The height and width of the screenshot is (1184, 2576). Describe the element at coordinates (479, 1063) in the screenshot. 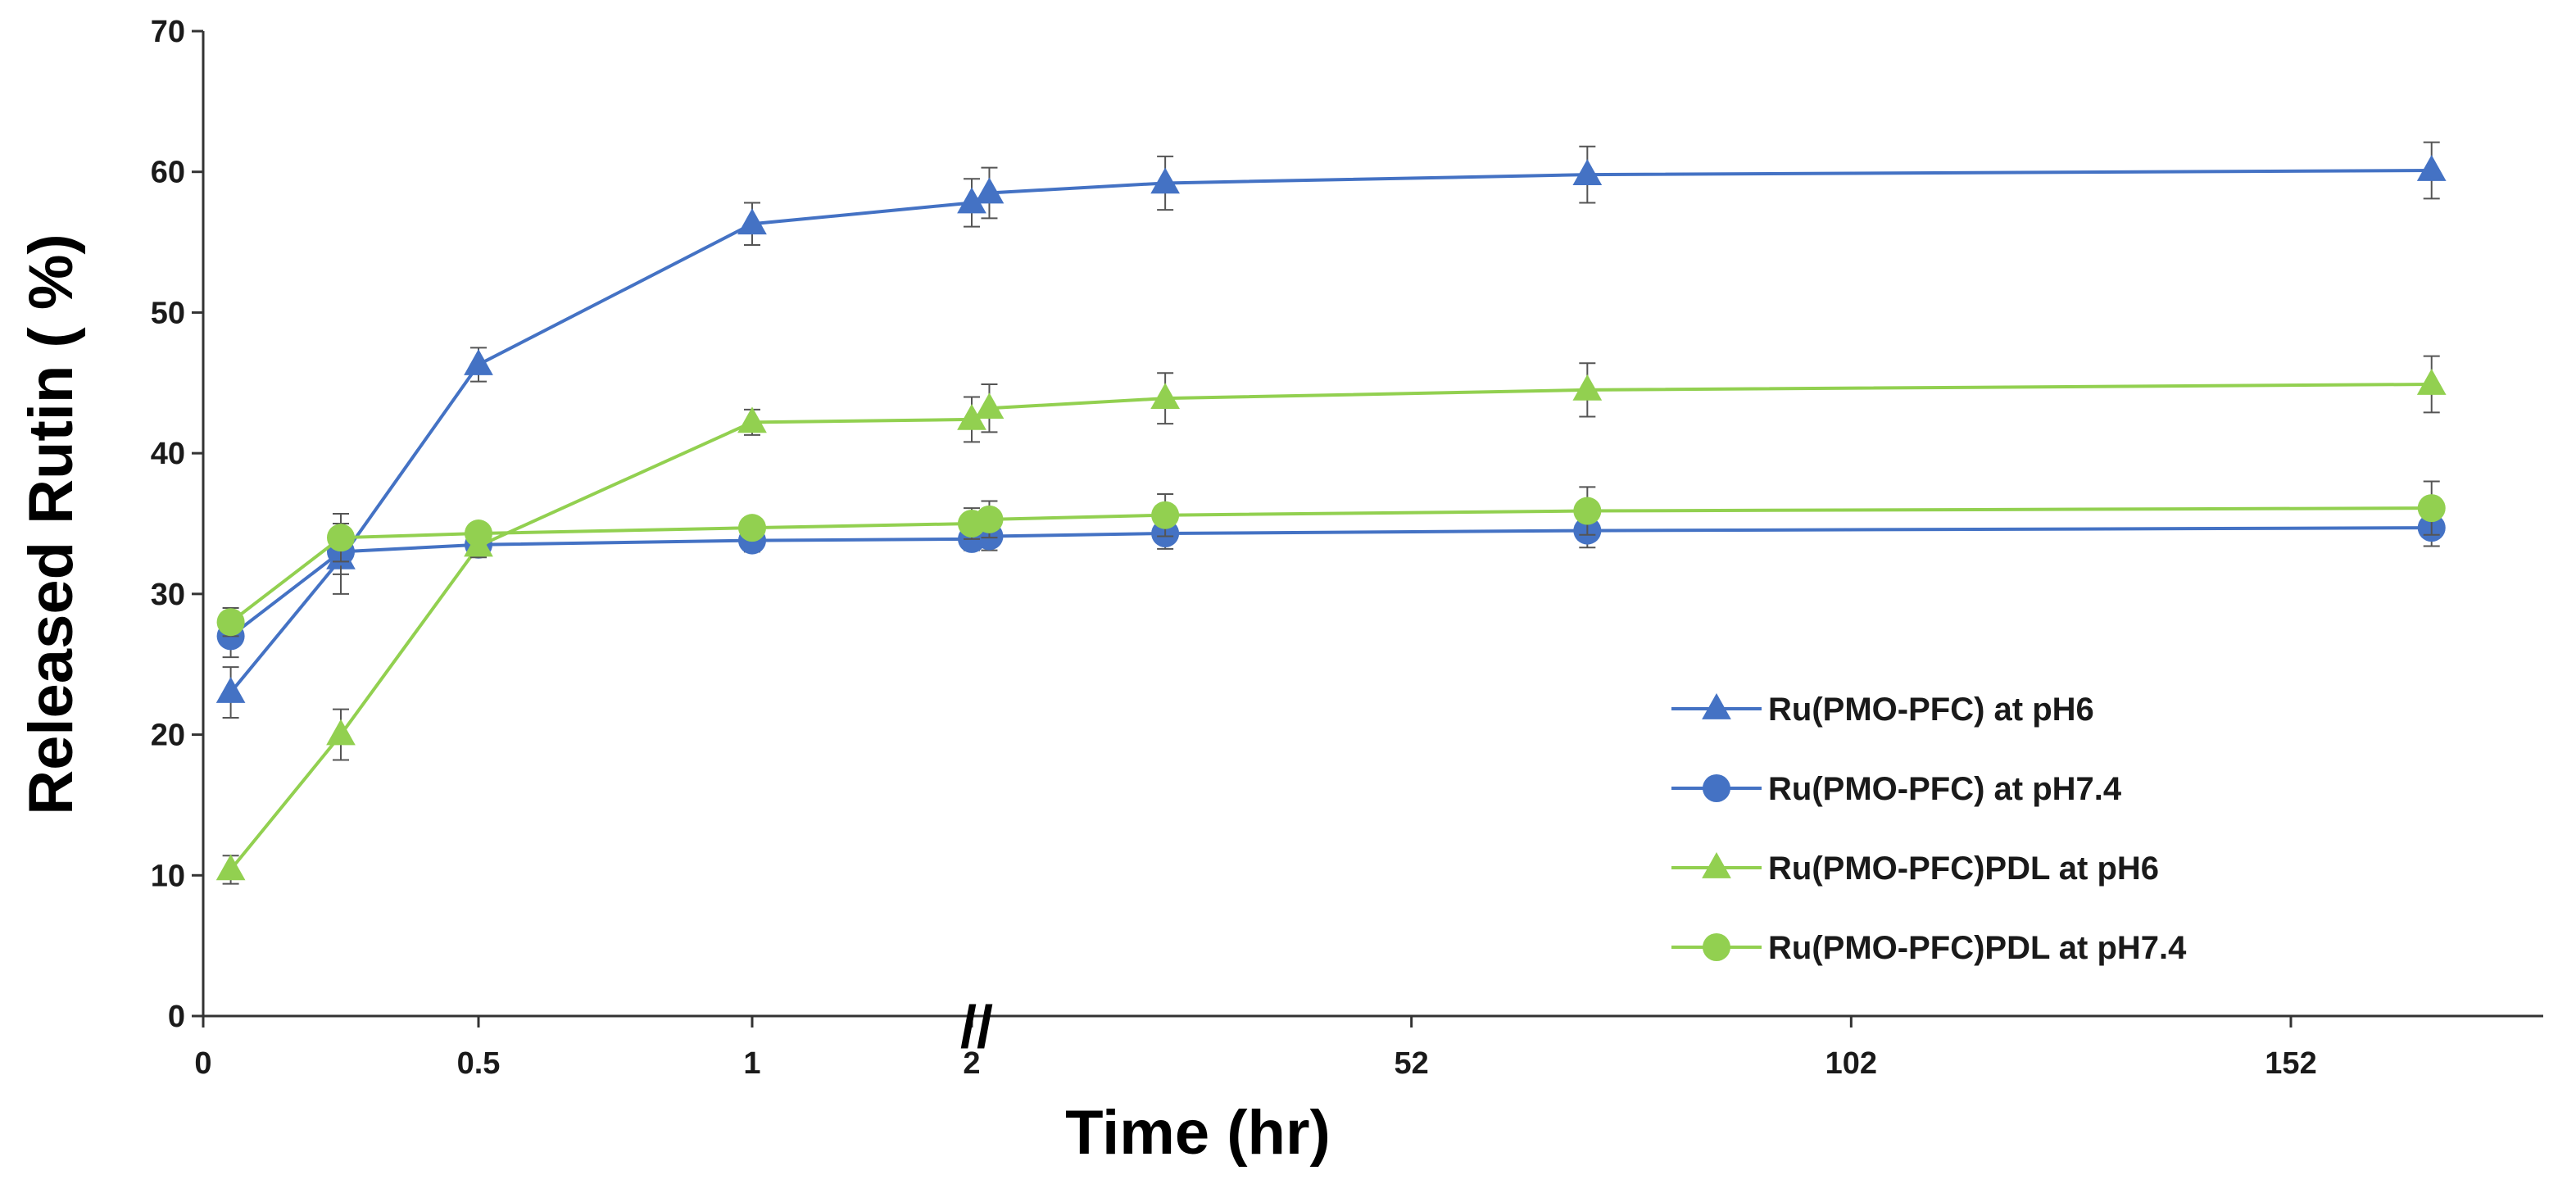

I see `x-tick-label: 0.5` at that location.